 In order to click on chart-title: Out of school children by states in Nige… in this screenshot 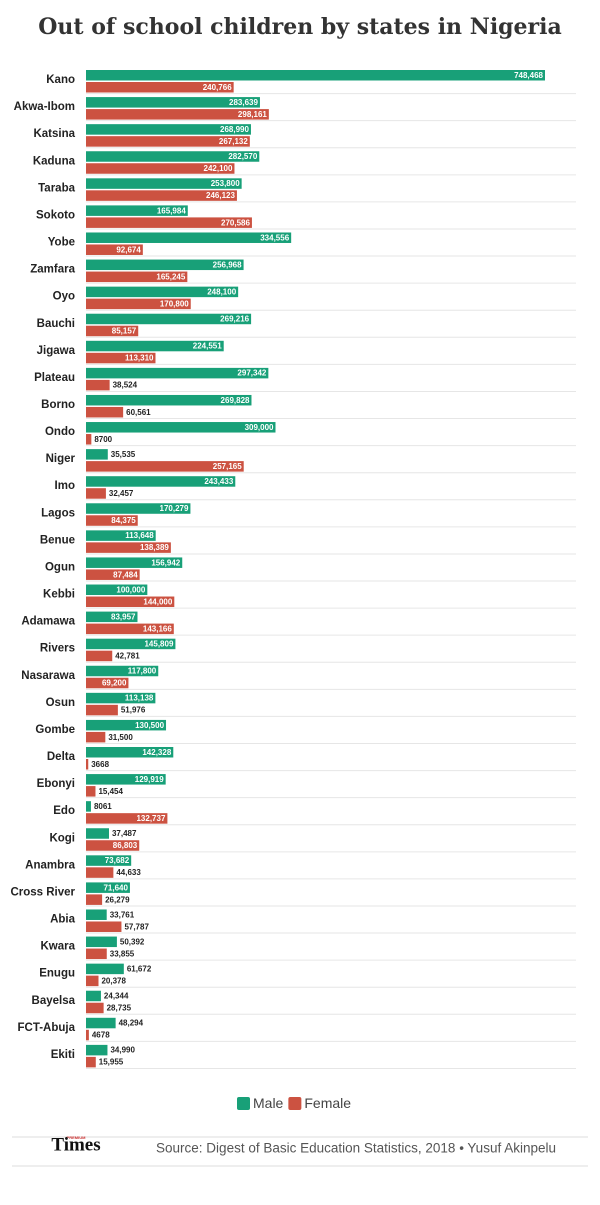, I will do `click(300, 27)`.